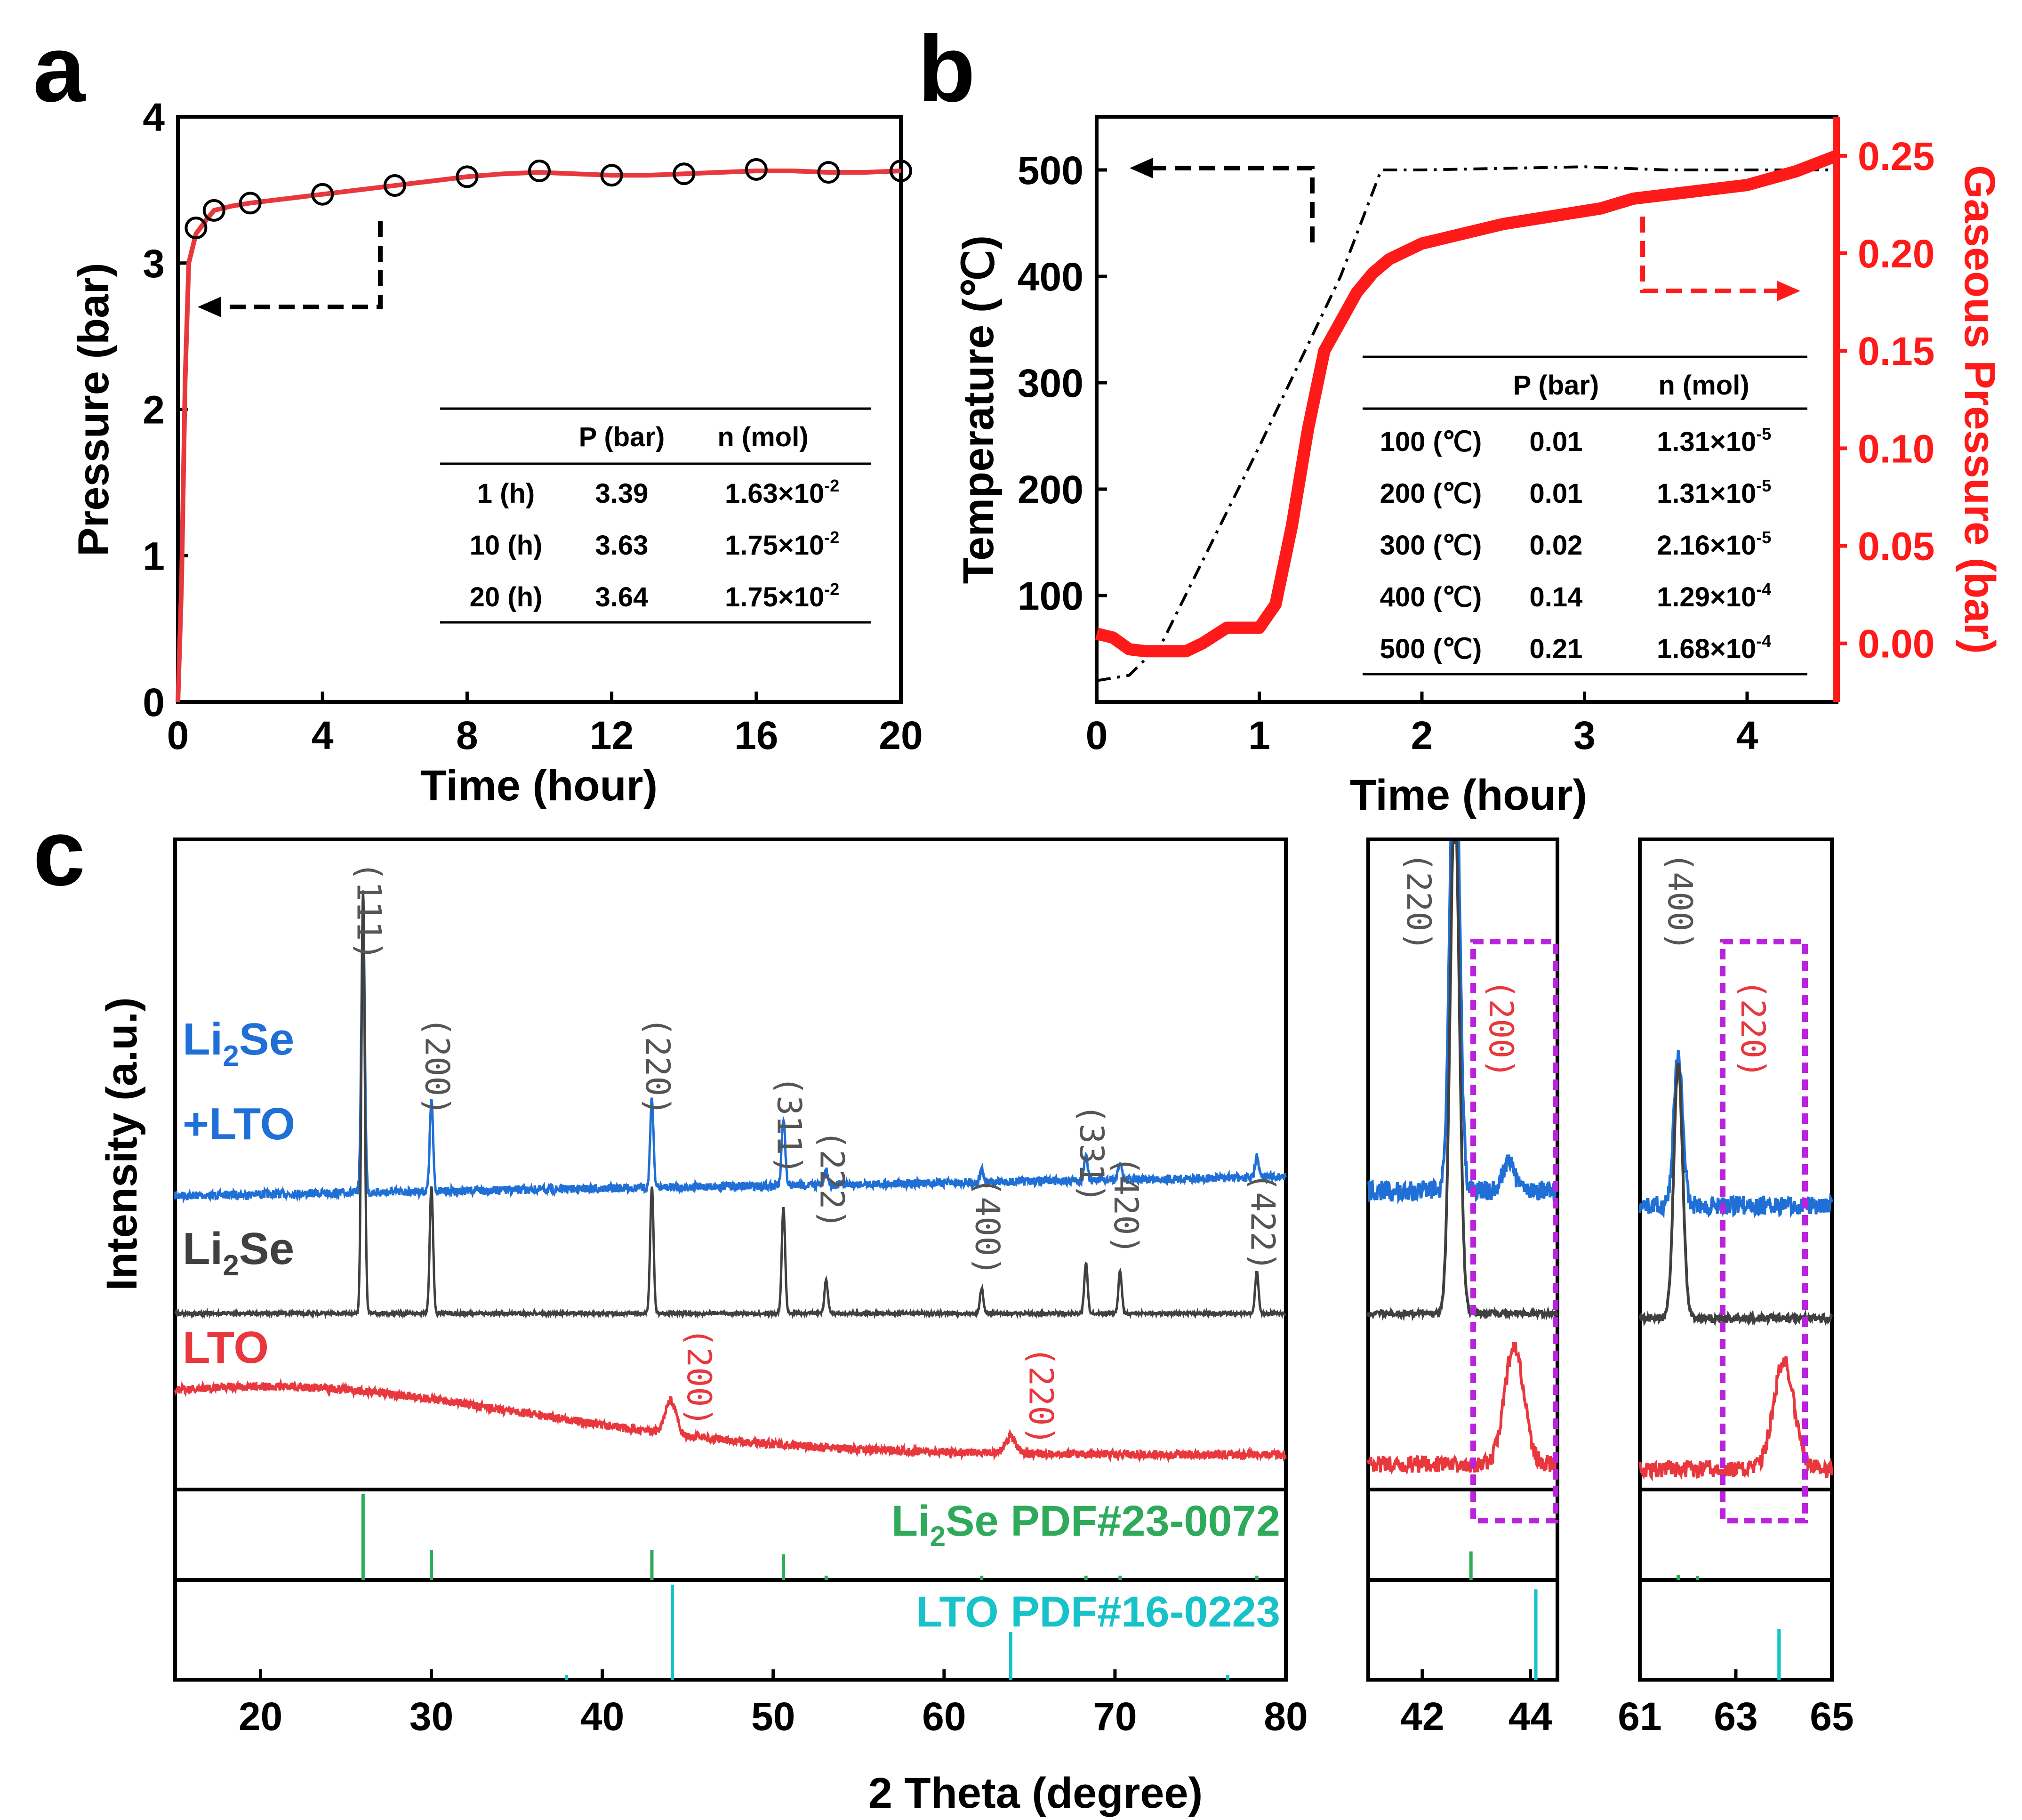  I want to click on table-a-header-p: P (bar), so click(622, 437).